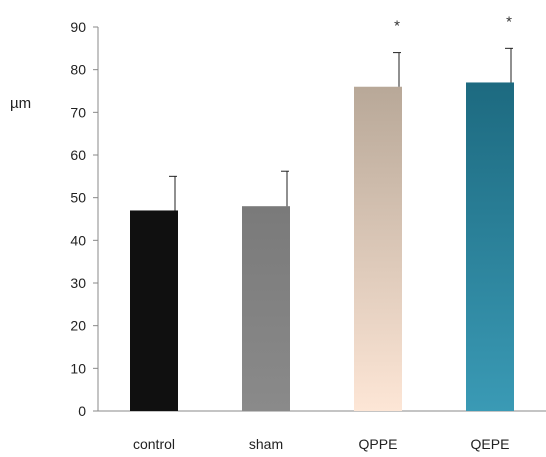 The height and width of the screenshot is (457, 546). I want to click on y-tick-label: 40, so click(78, 240).